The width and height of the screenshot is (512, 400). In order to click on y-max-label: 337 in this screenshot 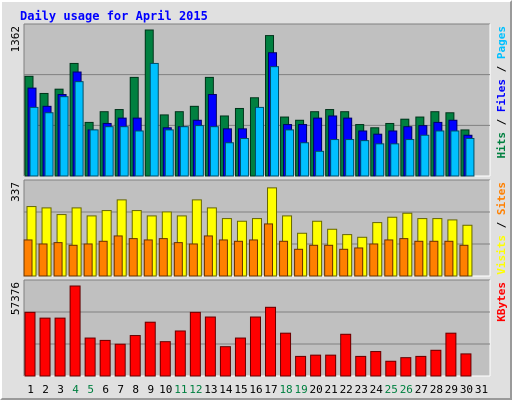, I will do `click(15, 192)`.